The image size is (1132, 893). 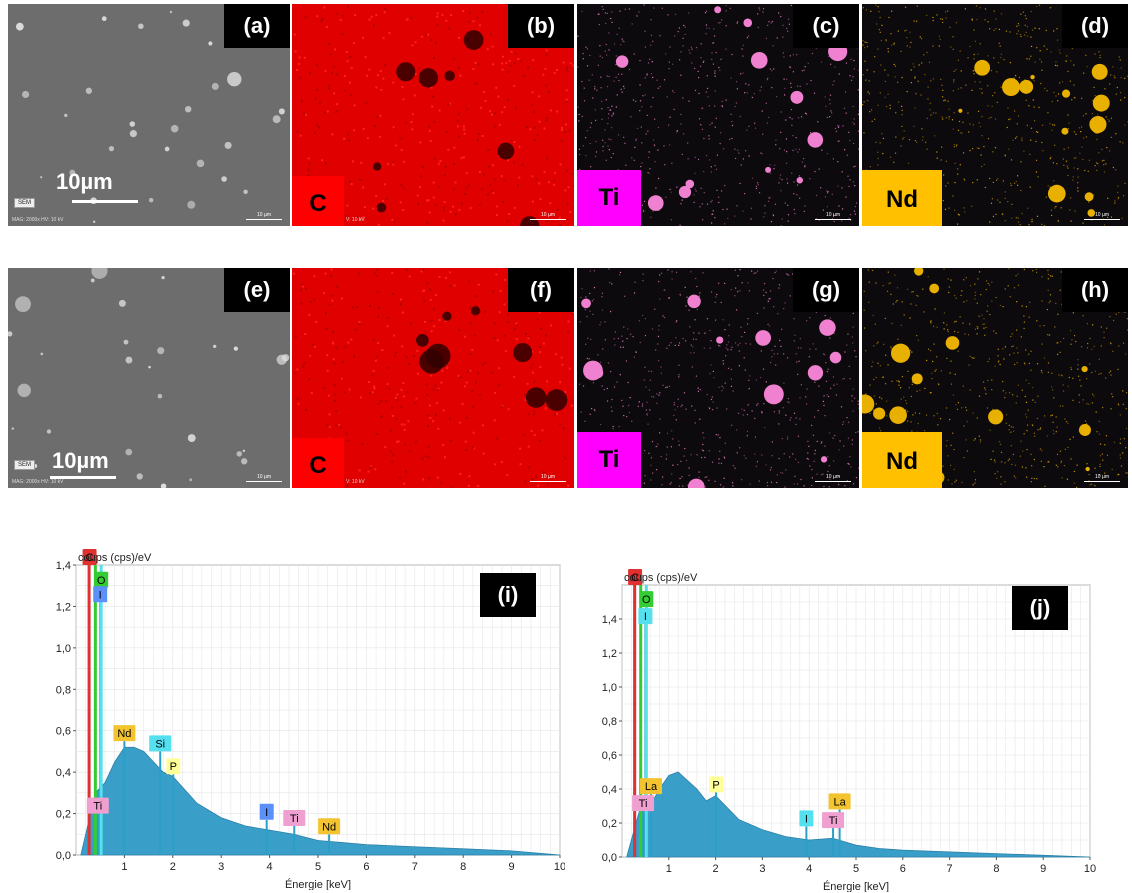 What do you see at coordinates (718, 378) in the screenshot?
I see `panel-g: (g) Ti 10 µm` at bounding box center [718, 378].